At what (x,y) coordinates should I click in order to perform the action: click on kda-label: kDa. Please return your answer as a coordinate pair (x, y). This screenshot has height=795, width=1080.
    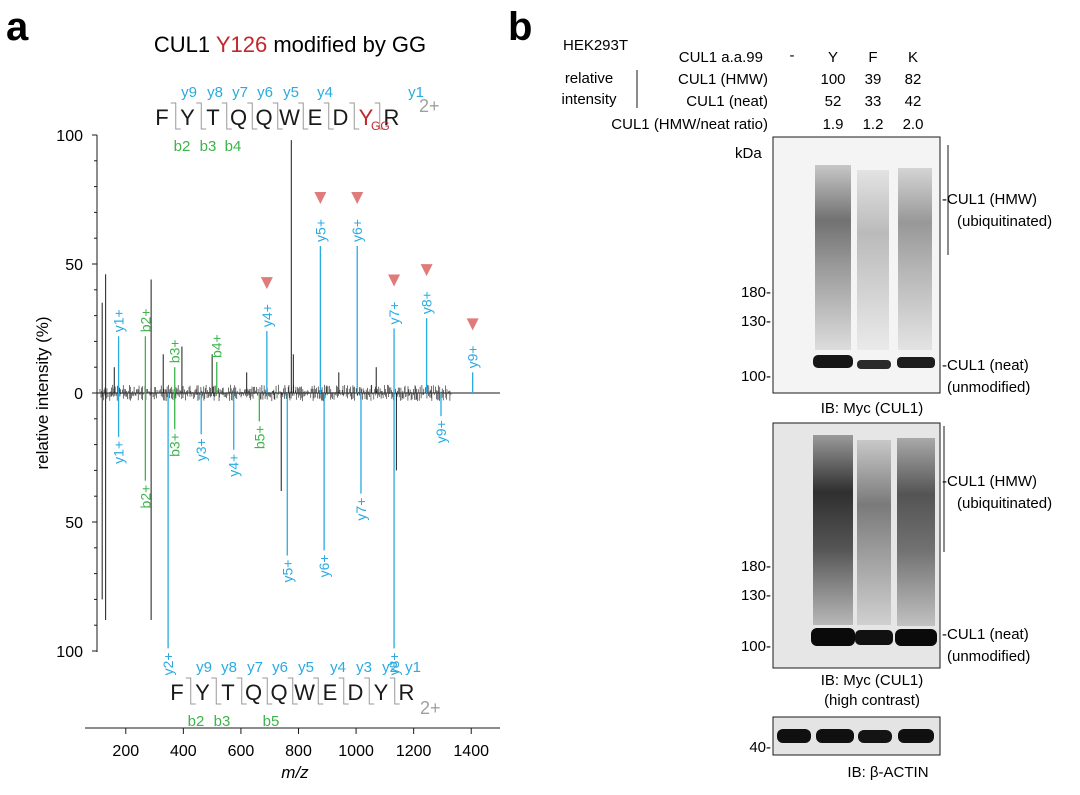
    Looking at the image, I should click on (748, 153).